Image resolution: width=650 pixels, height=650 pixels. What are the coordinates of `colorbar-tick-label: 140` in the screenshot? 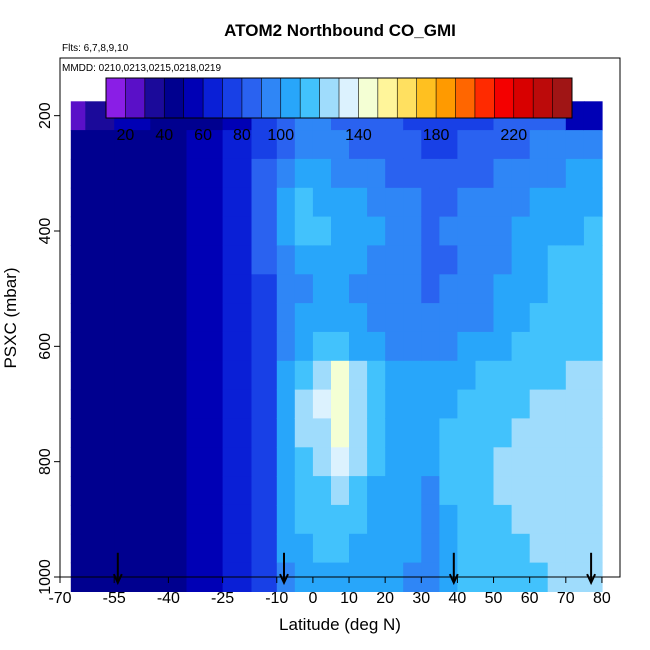 It's located at (358, 135).